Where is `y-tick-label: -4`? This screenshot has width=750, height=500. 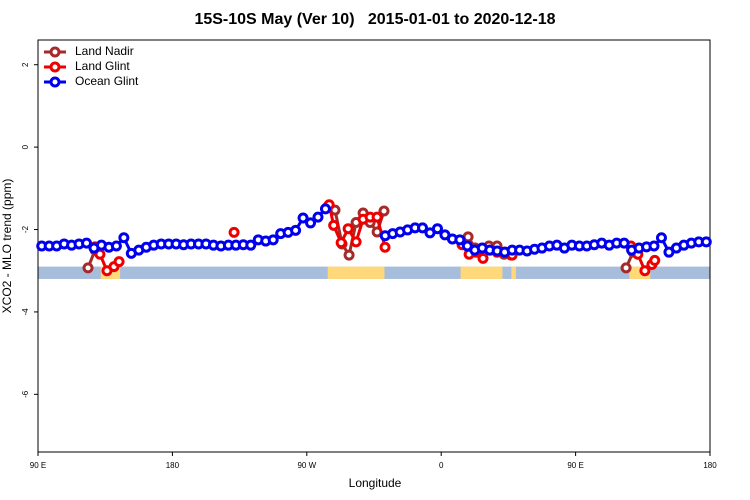
y-tick-label: -4 is located at coordinates (25, 312).